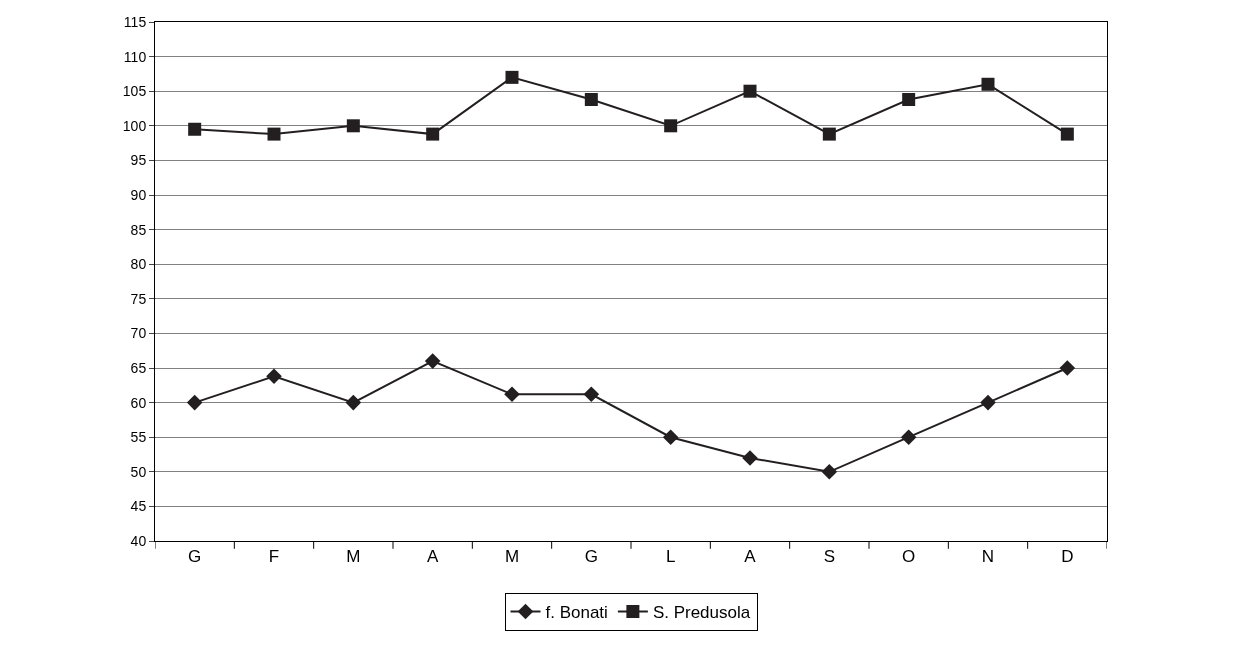 Image resolution: width=1242 pixels, height=646 pixels. What do you see at coordinates (576, 613) in the screenshot?
I see `legend-label: f. Bonati` at bounding box center [576, 613].